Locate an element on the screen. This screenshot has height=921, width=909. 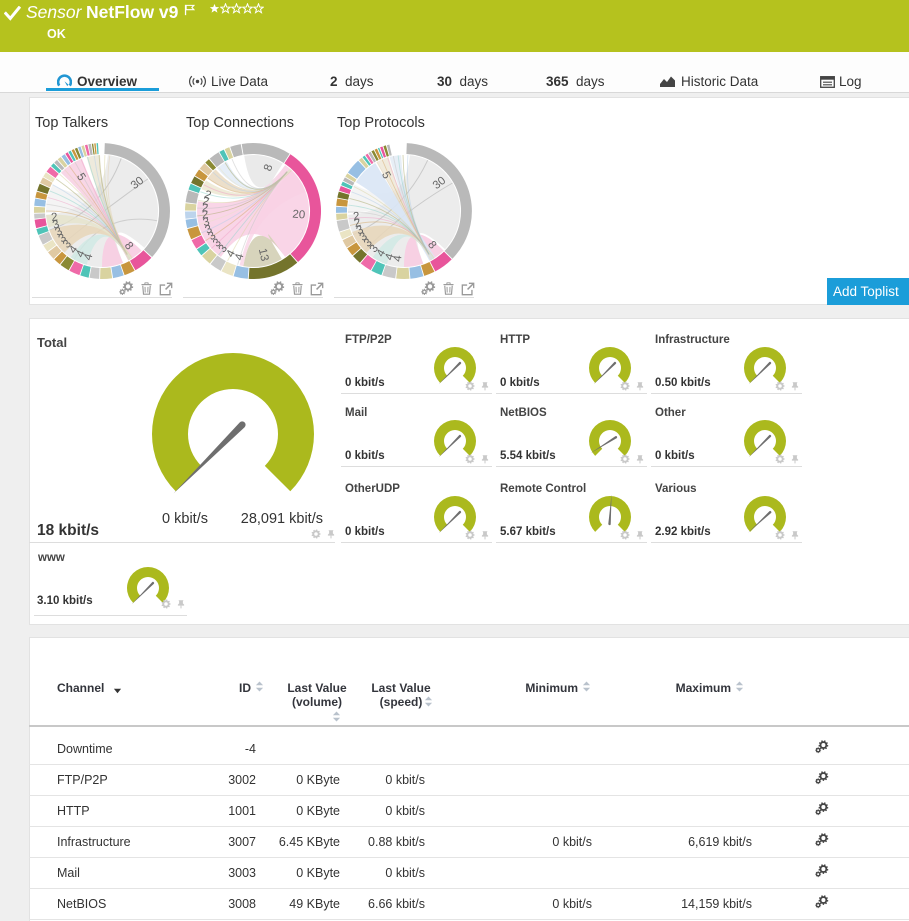
svg-text: 8 is located at coordinates (268, 168).